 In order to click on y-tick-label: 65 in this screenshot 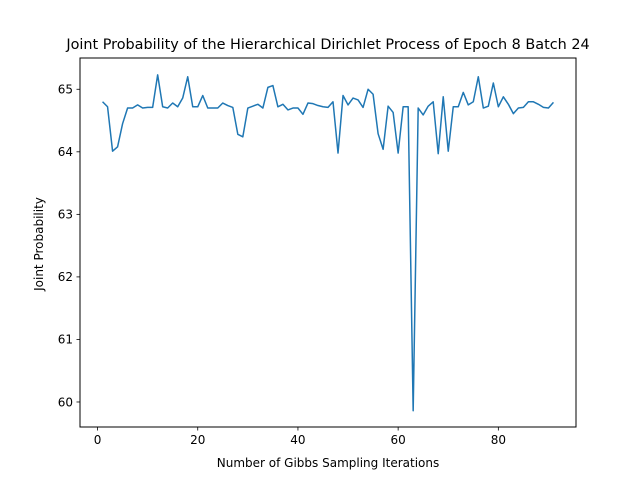, I will do `click(65, 90)`.